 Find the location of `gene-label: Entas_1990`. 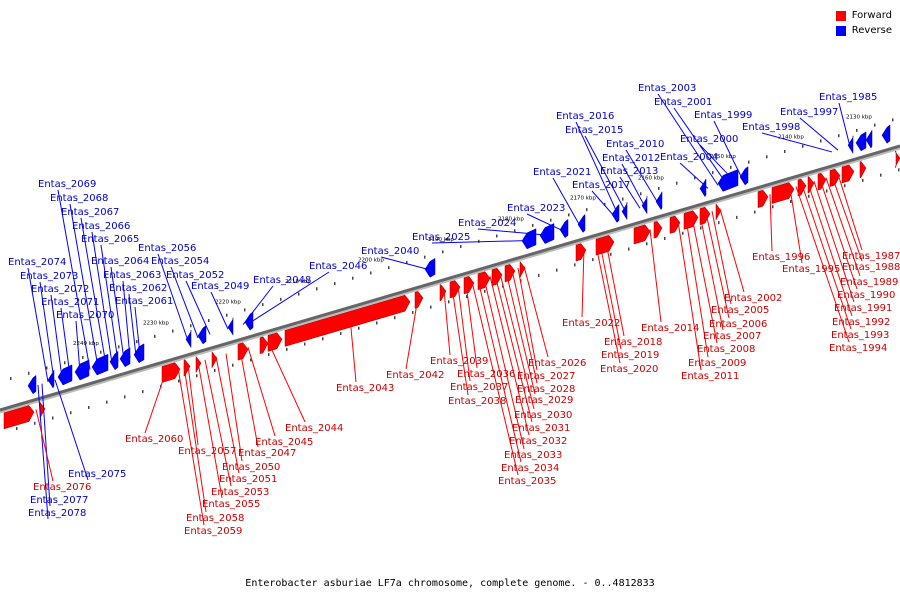

gene-label: Entas_1990 is located at coordinates (866, 295).